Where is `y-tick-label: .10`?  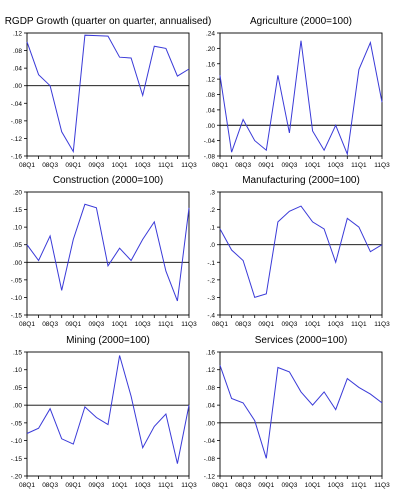 y-tick-label: .10 is located at coordinates (17, 370).